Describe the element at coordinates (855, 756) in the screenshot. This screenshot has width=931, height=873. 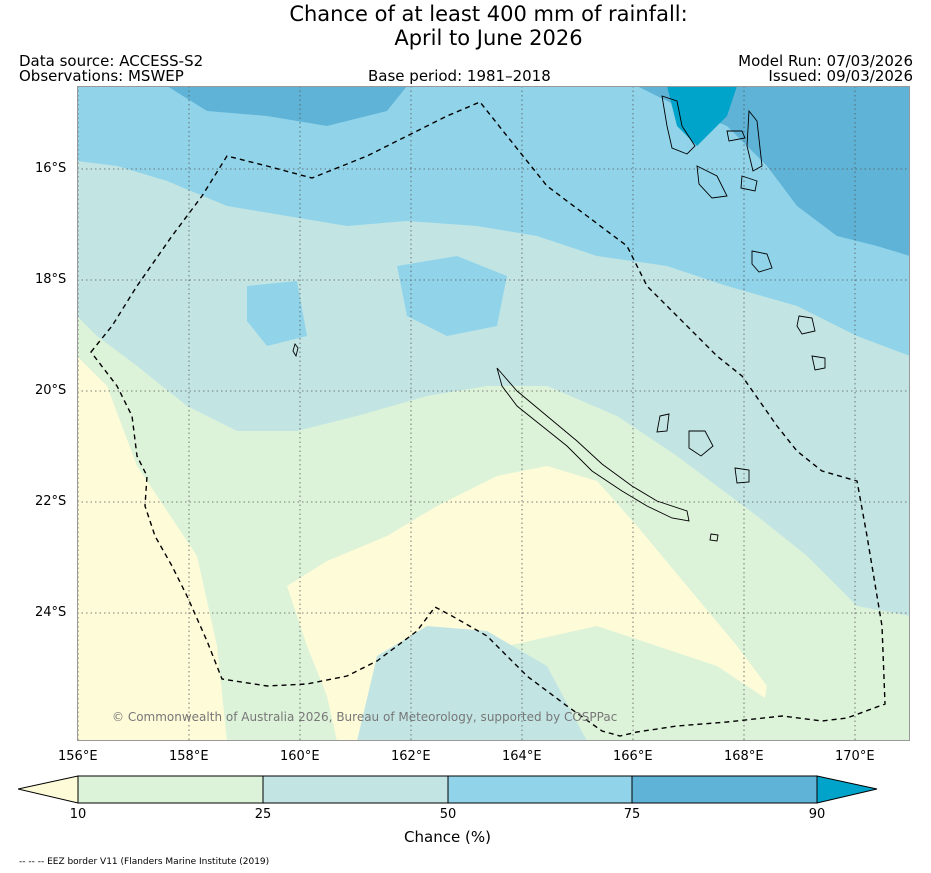
I see `lon-tick-170e: 170°E` at that location.